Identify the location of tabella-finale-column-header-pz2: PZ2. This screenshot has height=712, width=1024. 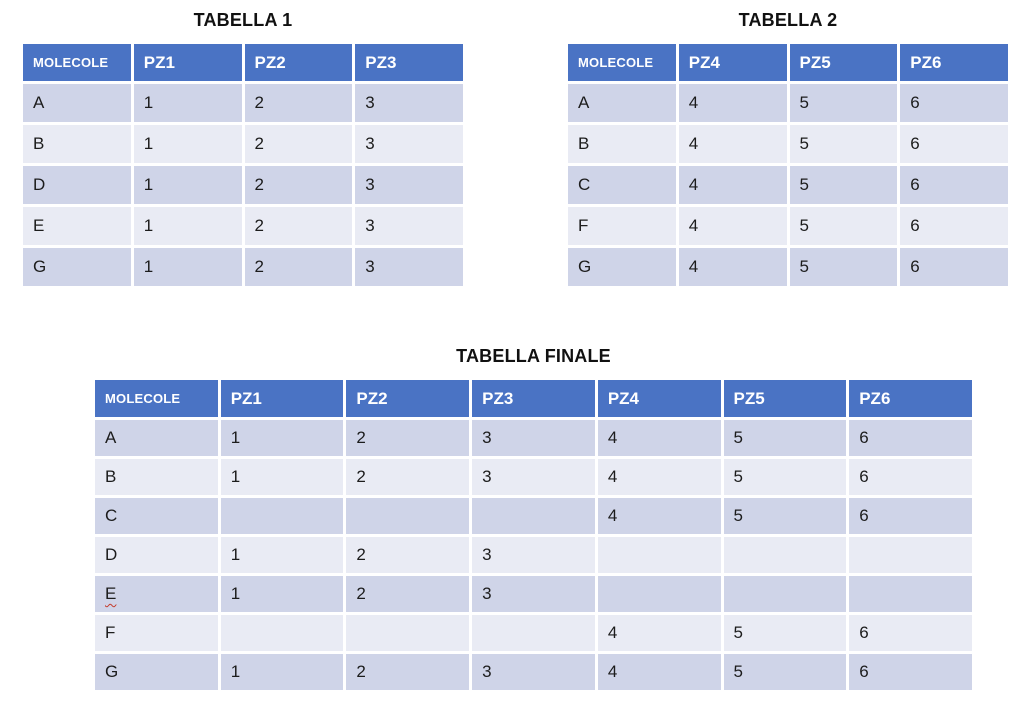
(408, 398).